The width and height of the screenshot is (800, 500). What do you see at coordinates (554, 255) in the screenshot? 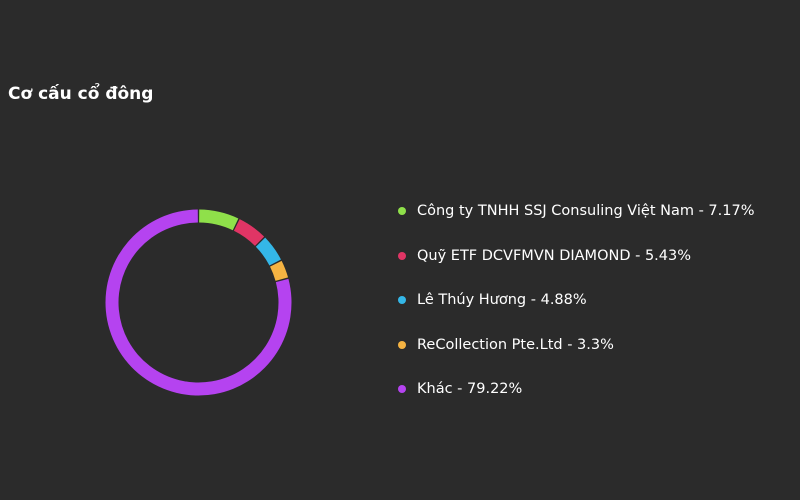
I see `legend-label-etf-diamond: Quỹ ETF DCVFMVN DIAMOND - 5.43%` at bounding box center [554, 255].